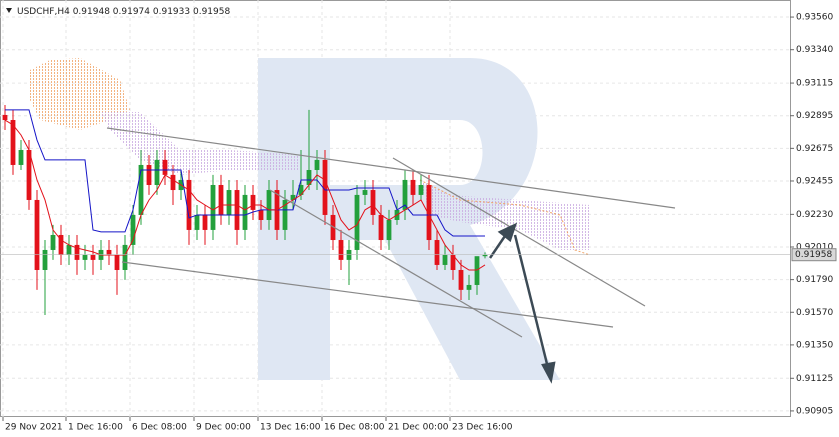 This screenshot has width=839, height=437. I want to click on y-tick-label: 0.92675, so click(814, 149).